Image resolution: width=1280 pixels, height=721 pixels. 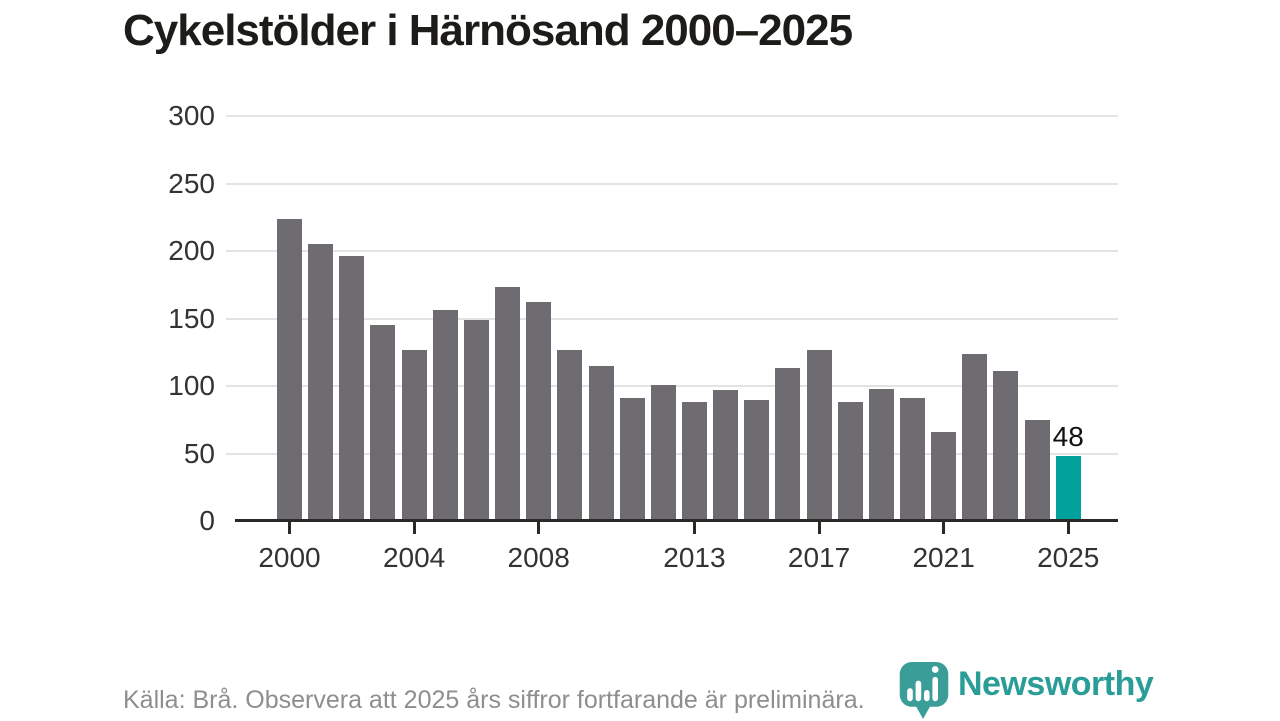 What do you see at coordinates (912, 459) in the screenshot?
I see `bar-2020` at bounding box center [912, 459].